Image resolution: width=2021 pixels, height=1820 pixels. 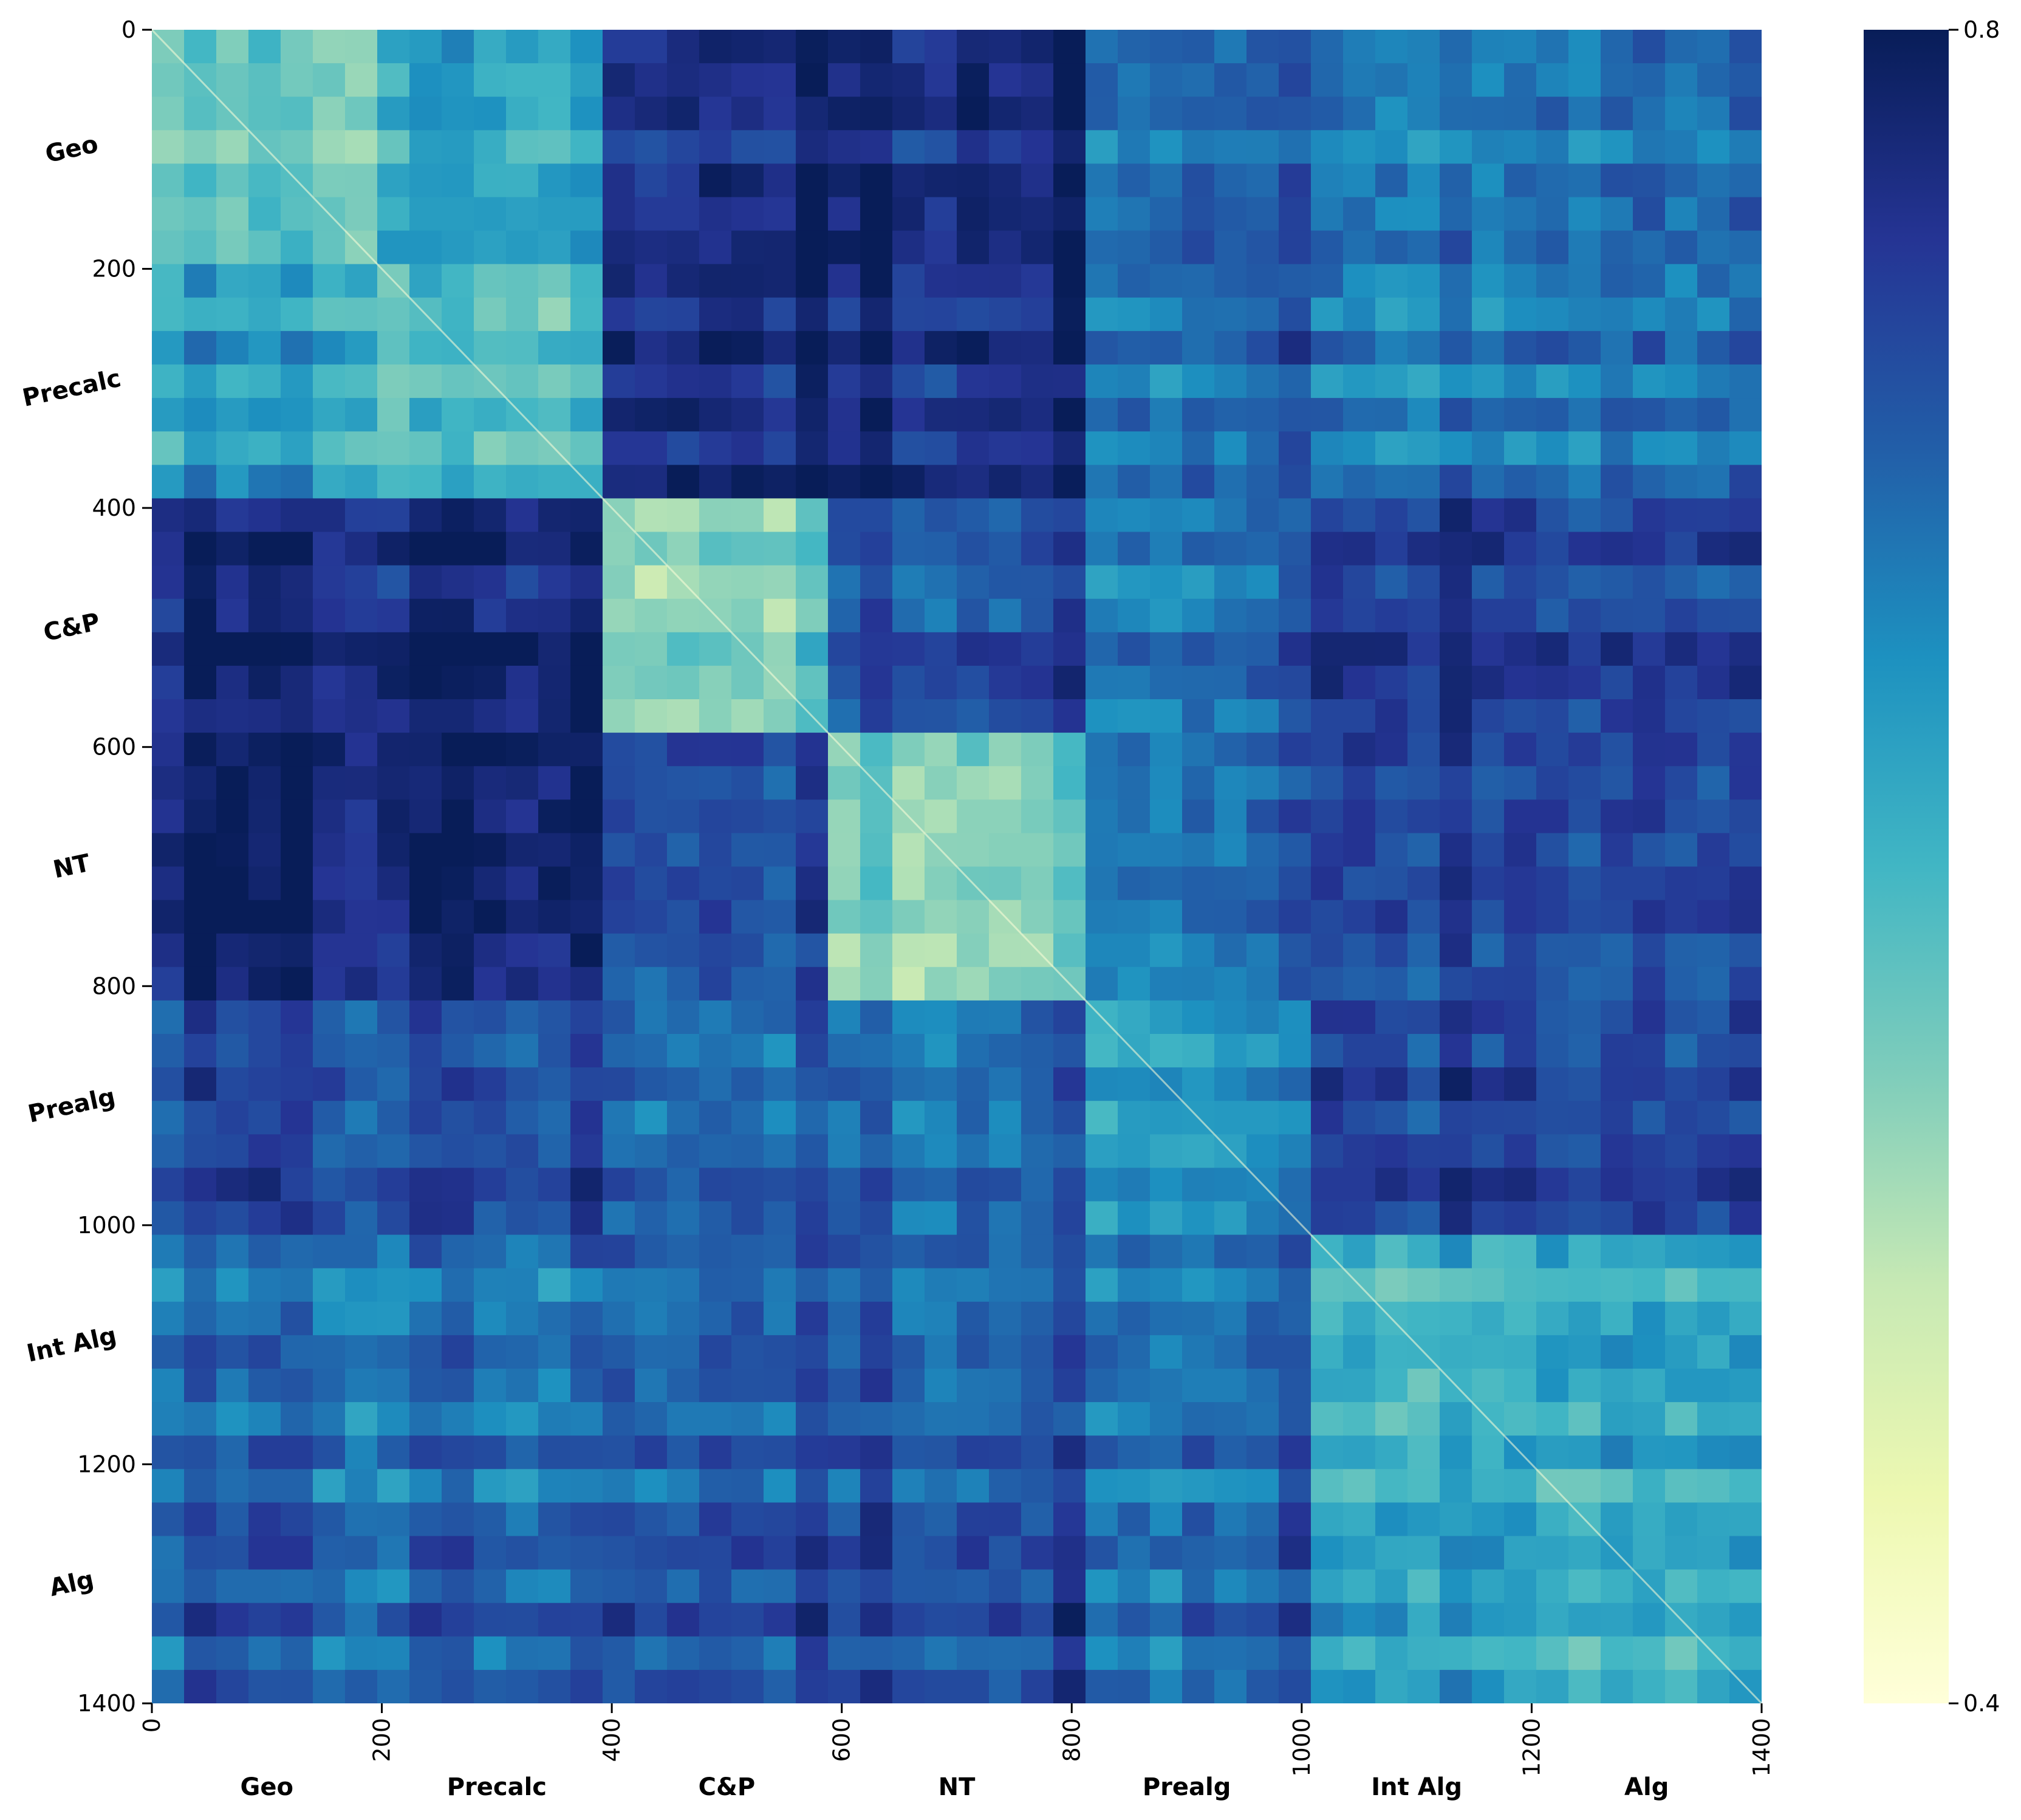 I want to click on y-tick-label: 1400, so click(x=106, y=1703).